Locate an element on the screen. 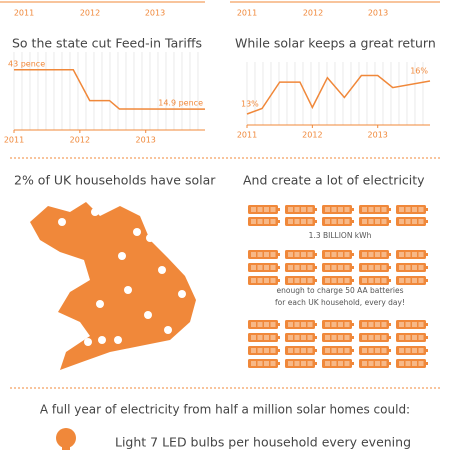 The height and width of the screenshot is (450, 450). bulb-icon is located at coordinates (66, 448).